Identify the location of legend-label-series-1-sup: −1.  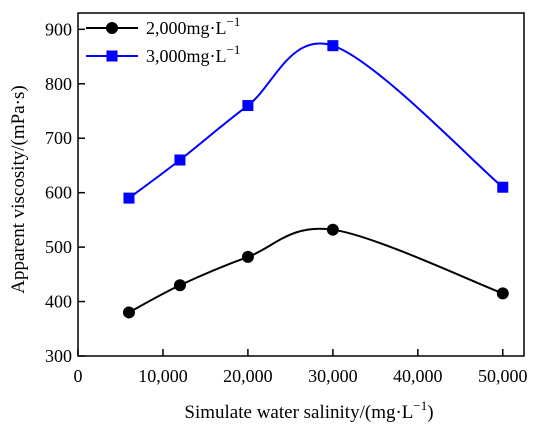
(234, 21).